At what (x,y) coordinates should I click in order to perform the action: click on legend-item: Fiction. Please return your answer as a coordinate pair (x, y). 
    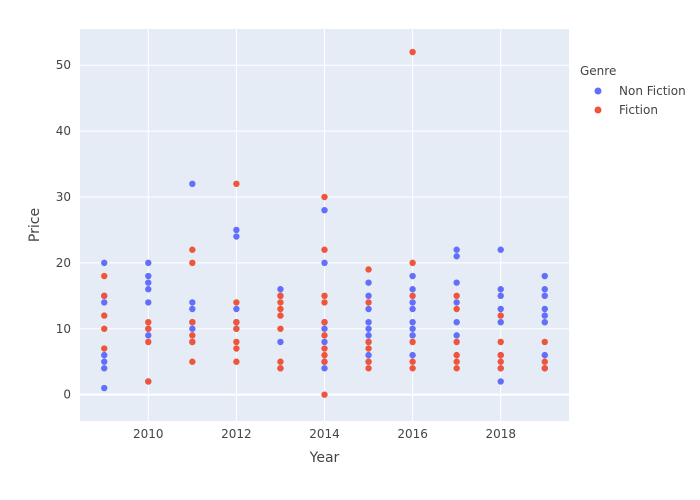
    Looking at the image, I should click on (626, 110).